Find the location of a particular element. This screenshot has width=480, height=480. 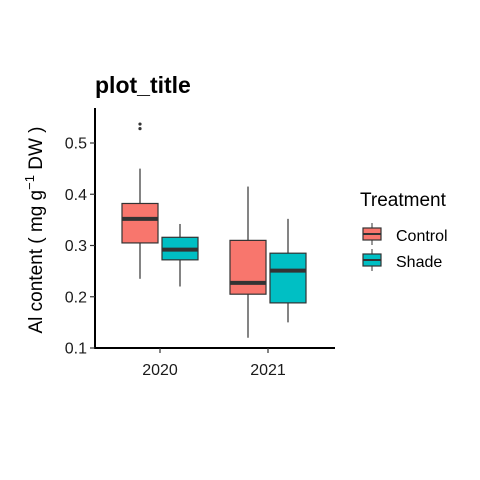

x-tick-label: 2021 is located at coordinates (268, 370).